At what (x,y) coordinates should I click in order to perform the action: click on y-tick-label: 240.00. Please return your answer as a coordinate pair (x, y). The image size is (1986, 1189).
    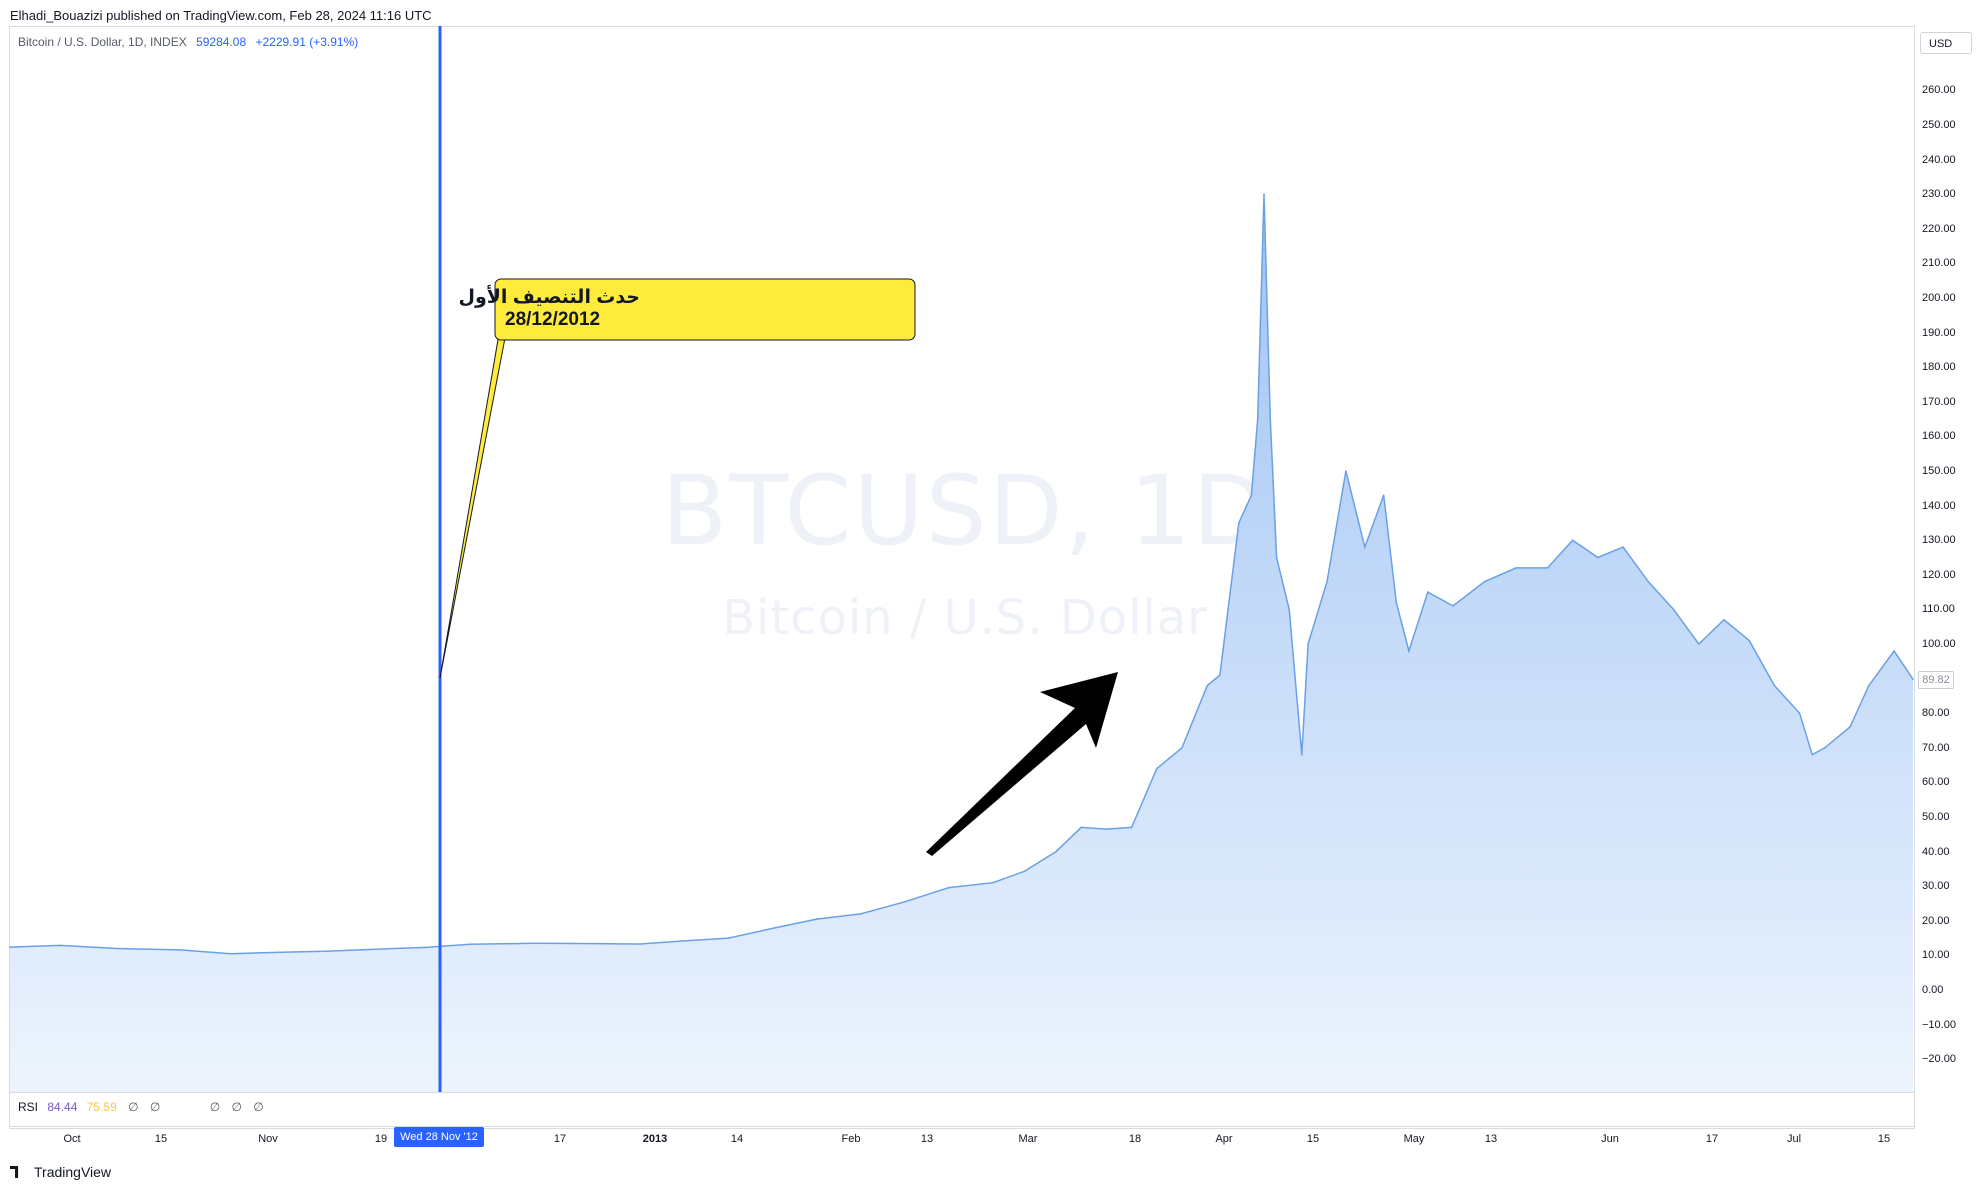
    Looking at the image, I should click on (1939, 159).